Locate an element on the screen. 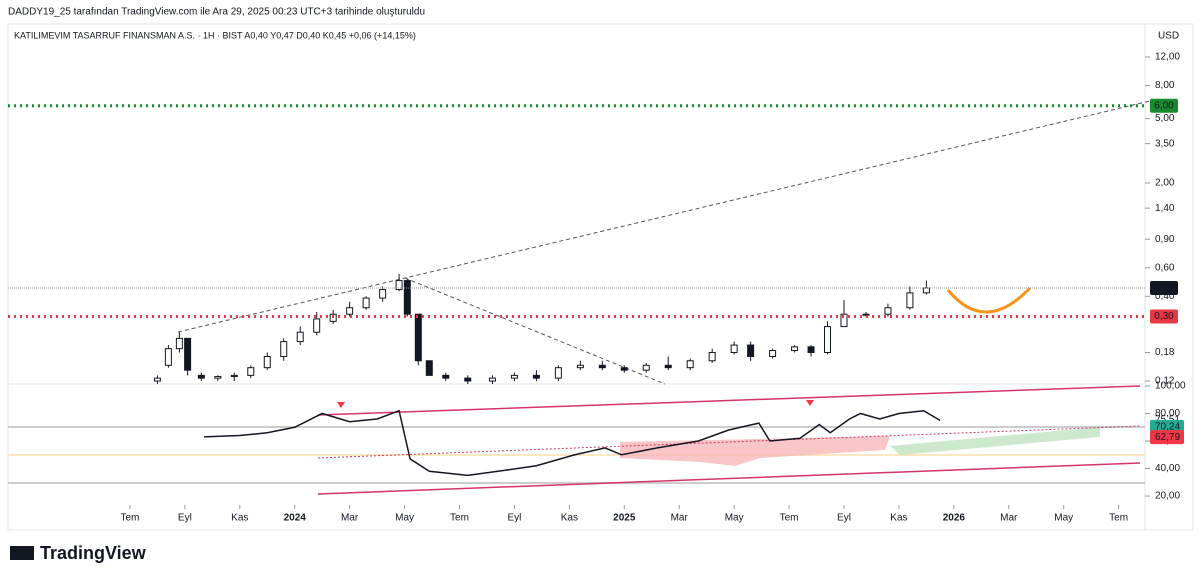 This screenshot has height=579, width=1200. level-label: 0,30 is located at coordinates (1164, 316).